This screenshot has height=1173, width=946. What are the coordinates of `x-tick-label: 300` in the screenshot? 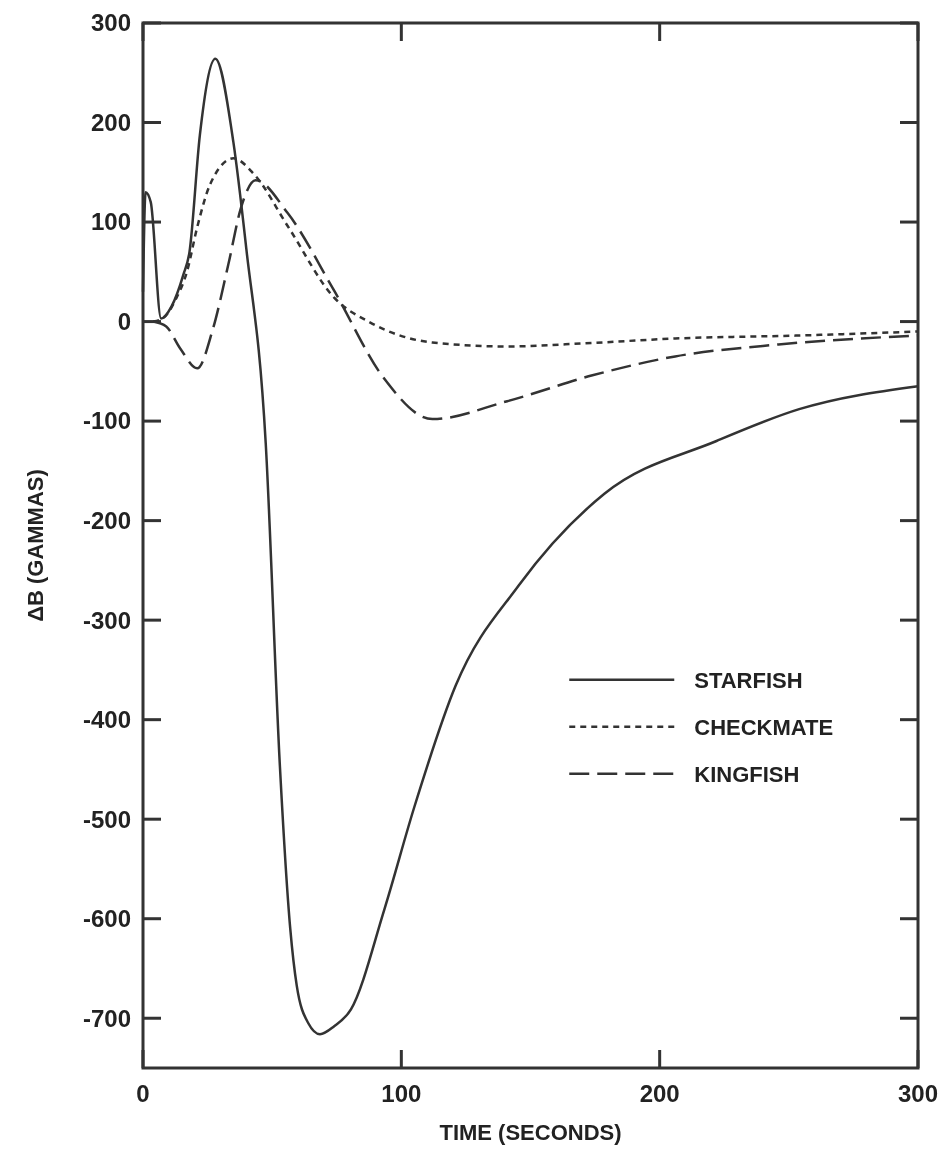 It's located at (918, 1093).